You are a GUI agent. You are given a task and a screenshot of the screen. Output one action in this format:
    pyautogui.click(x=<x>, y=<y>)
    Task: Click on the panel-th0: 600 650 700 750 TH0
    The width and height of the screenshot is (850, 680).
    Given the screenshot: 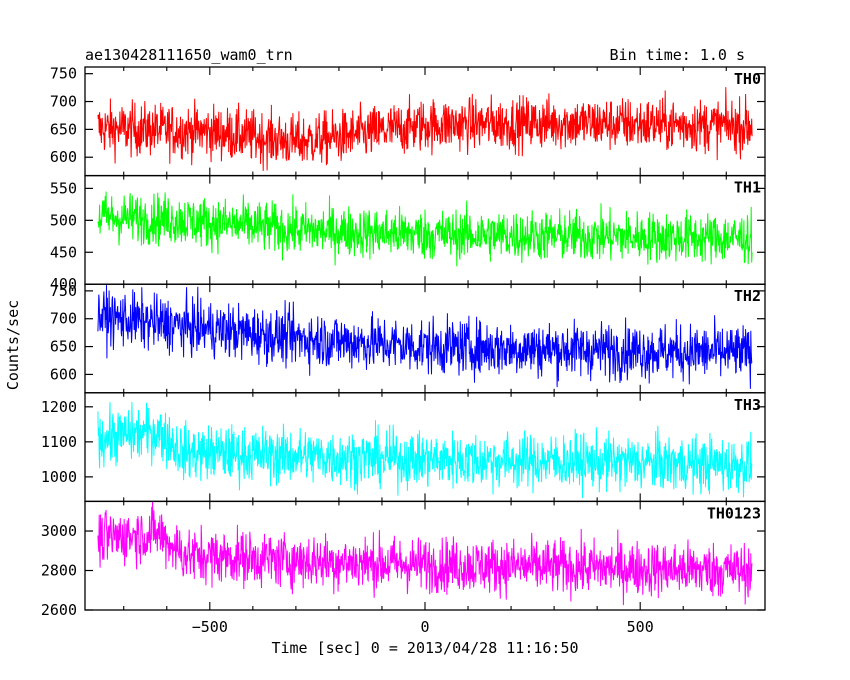 What is the action you would take?
    pyautogui.click(x=408, y=121)
    